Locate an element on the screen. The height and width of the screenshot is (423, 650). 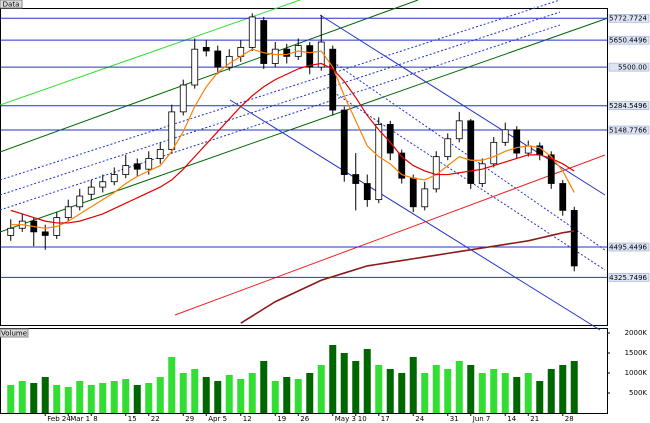
x-tick-label: 15 is located at coordinates (132, 419).